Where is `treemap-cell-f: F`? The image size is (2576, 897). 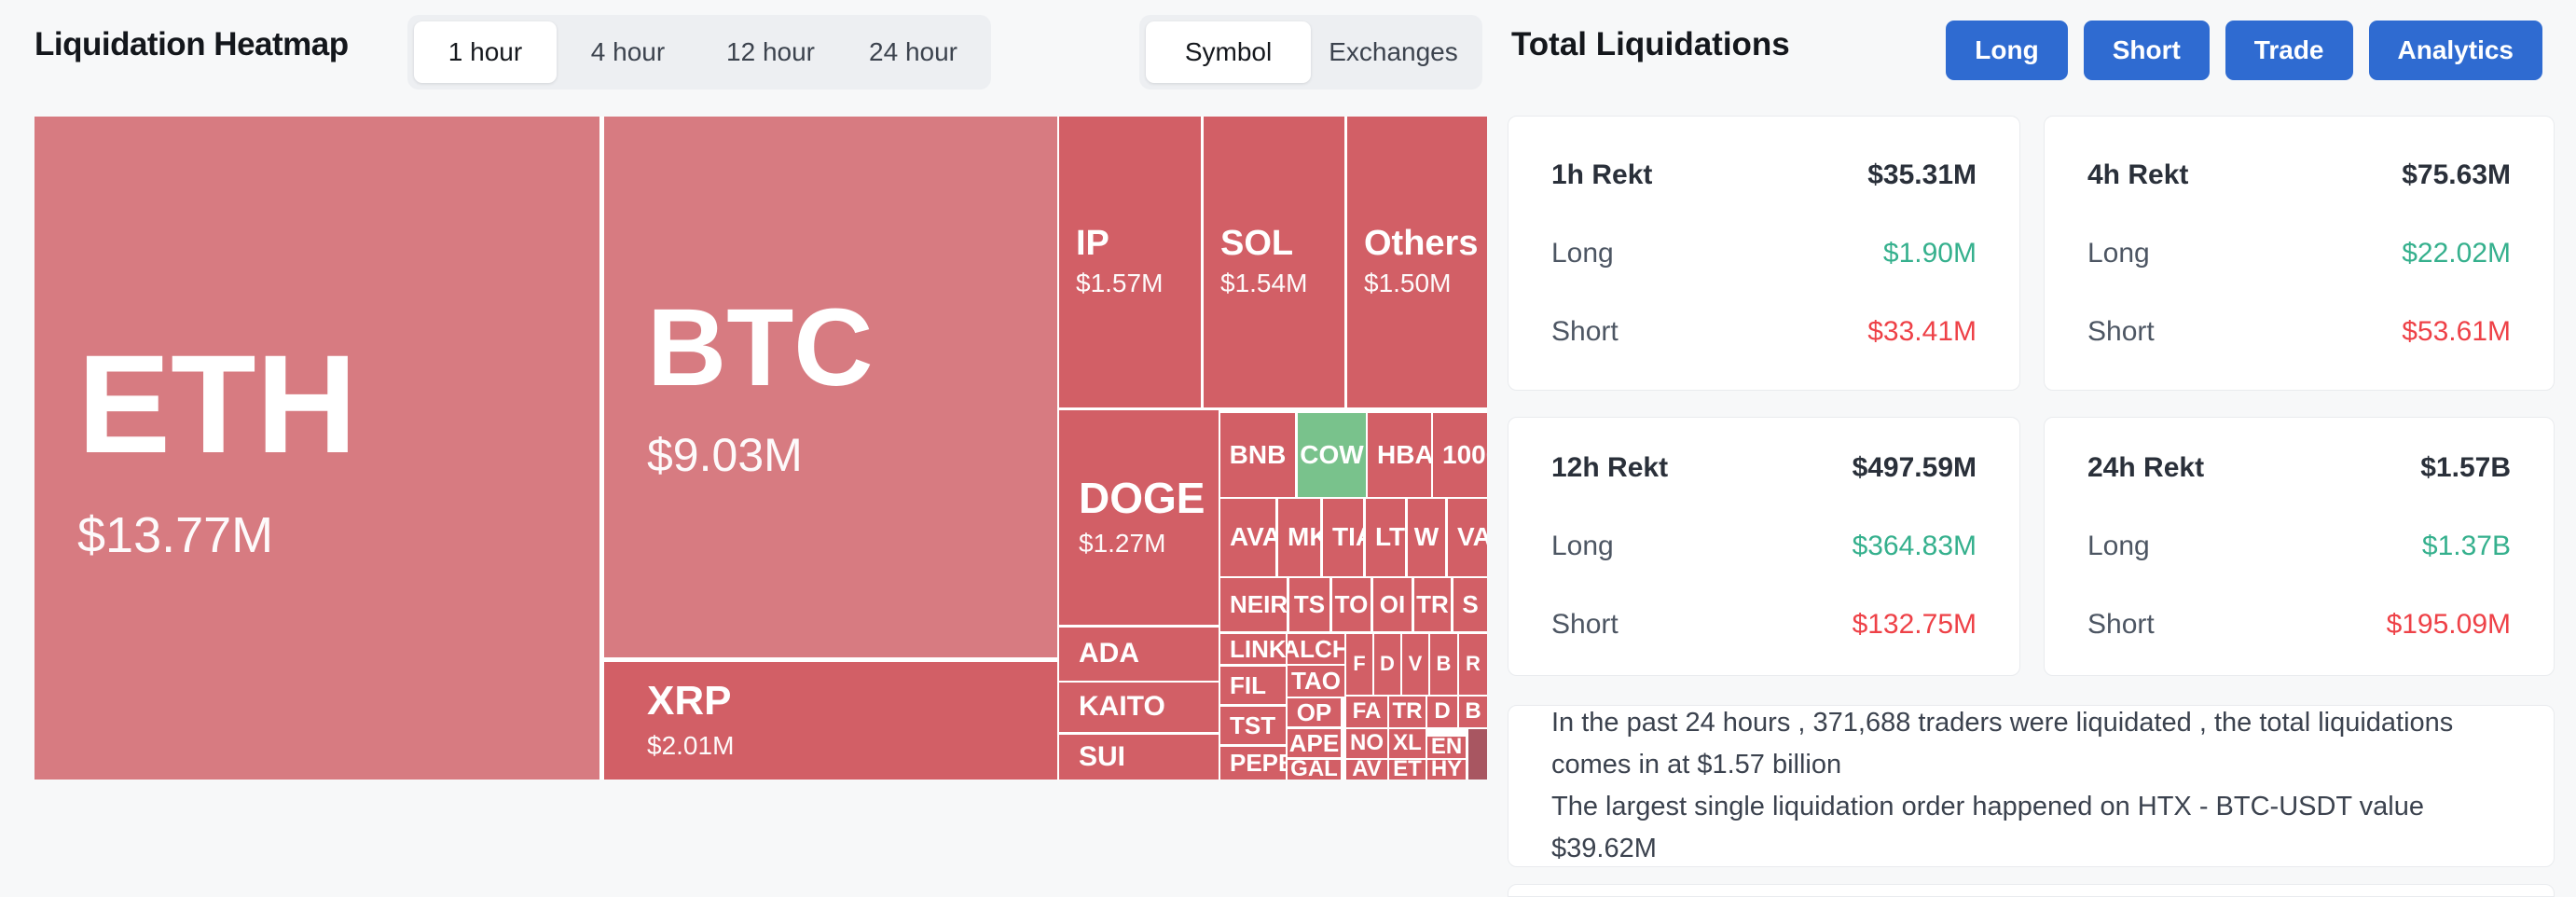
treemap-cell-f: F is located at coordinates (1359, 664).